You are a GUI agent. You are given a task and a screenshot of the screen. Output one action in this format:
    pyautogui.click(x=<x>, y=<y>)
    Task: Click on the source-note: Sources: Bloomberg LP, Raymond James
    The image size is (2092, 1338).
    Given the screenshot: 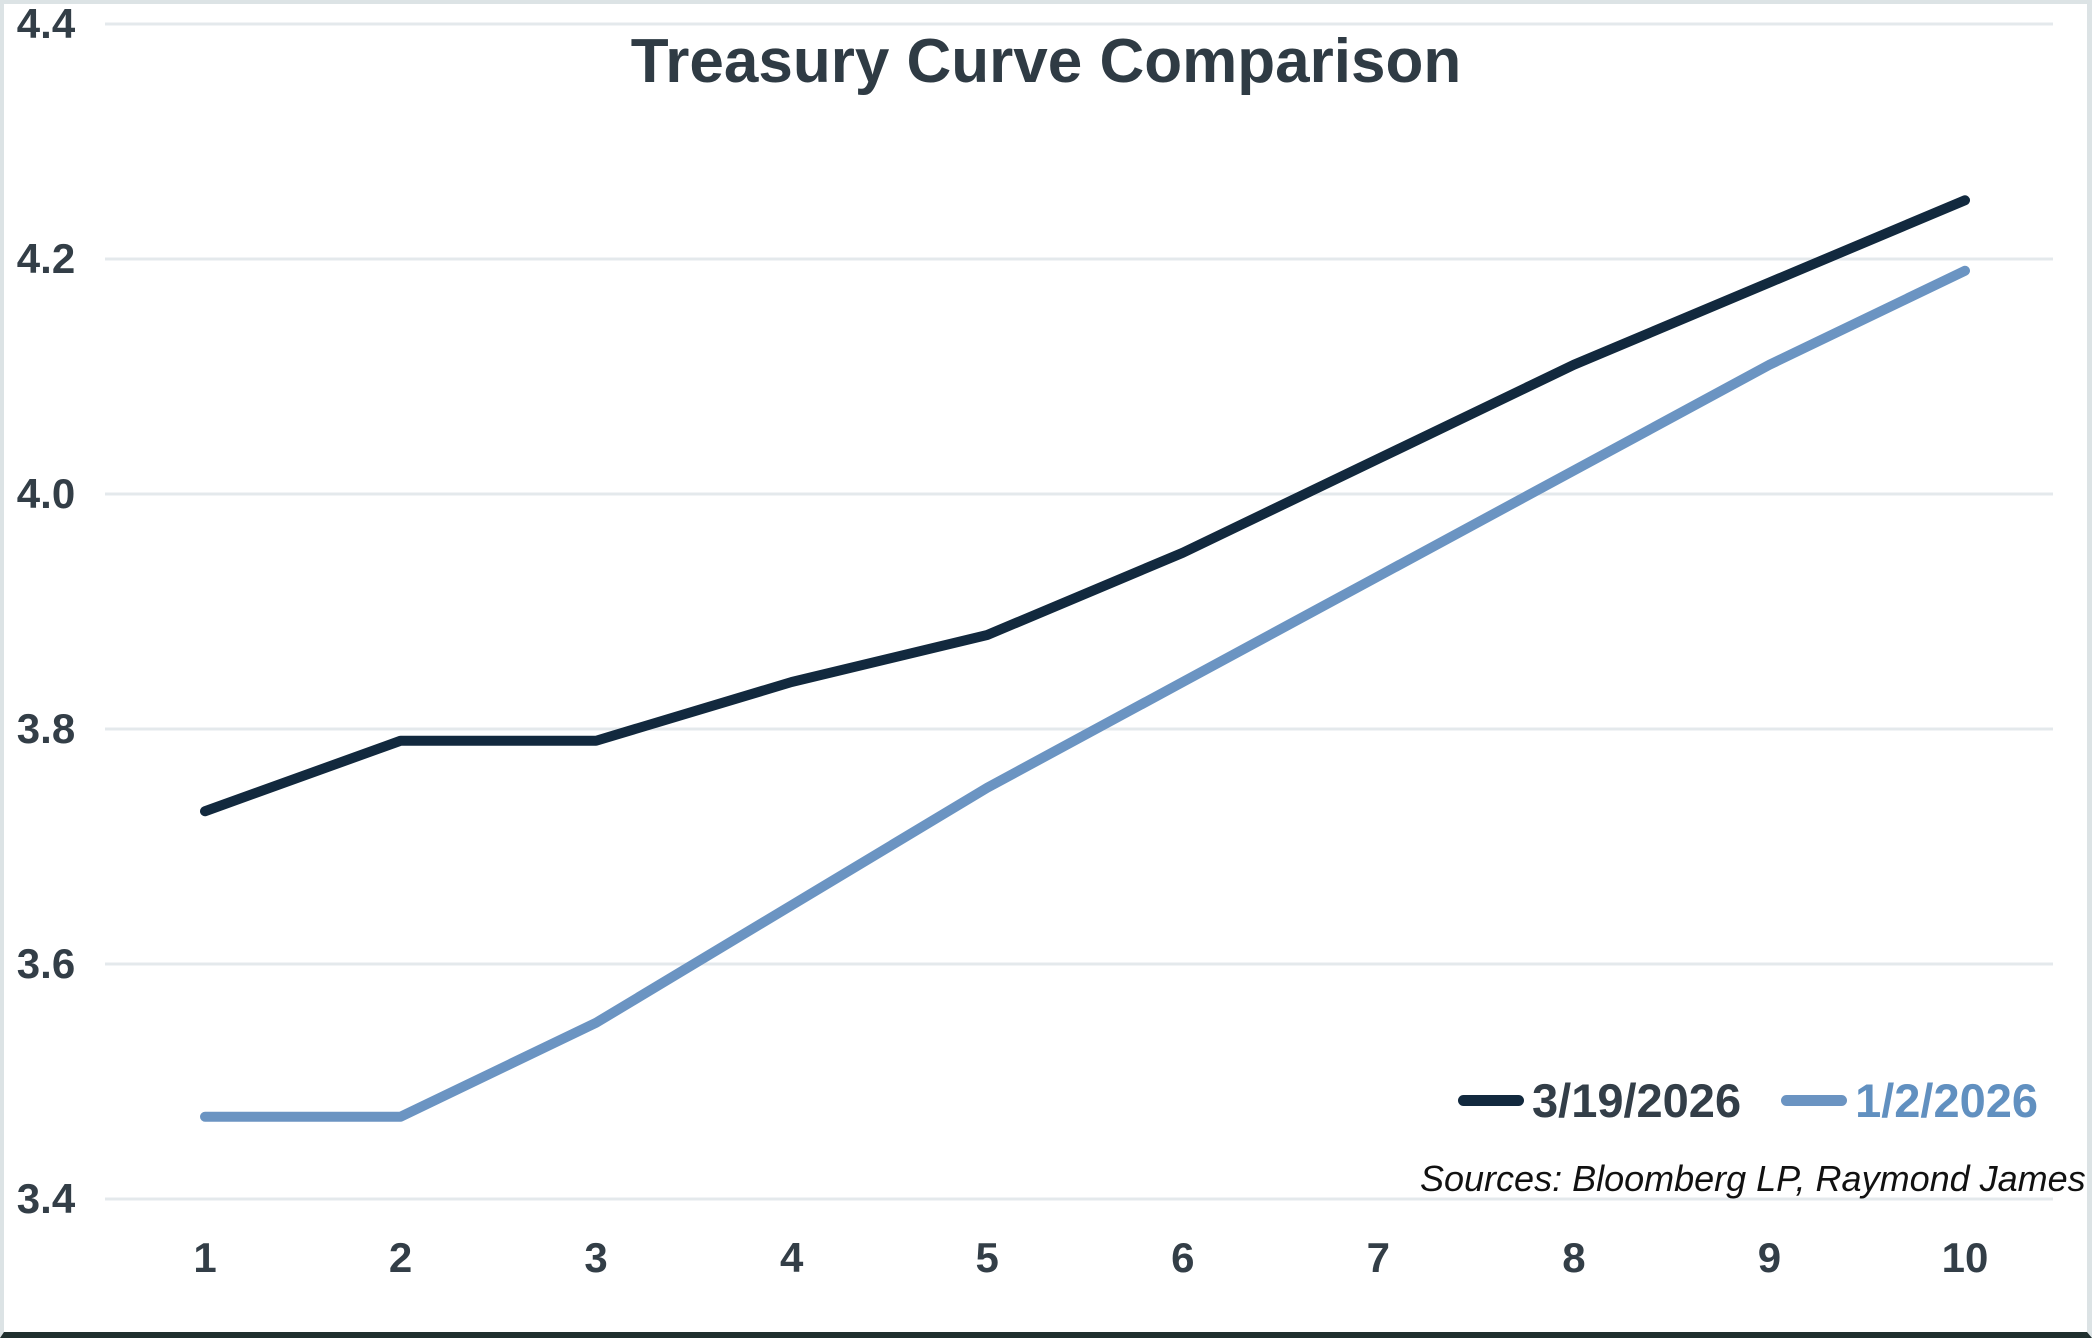 What is the action you would take?
    pyautogui.click(x=1753, y=1178)
    